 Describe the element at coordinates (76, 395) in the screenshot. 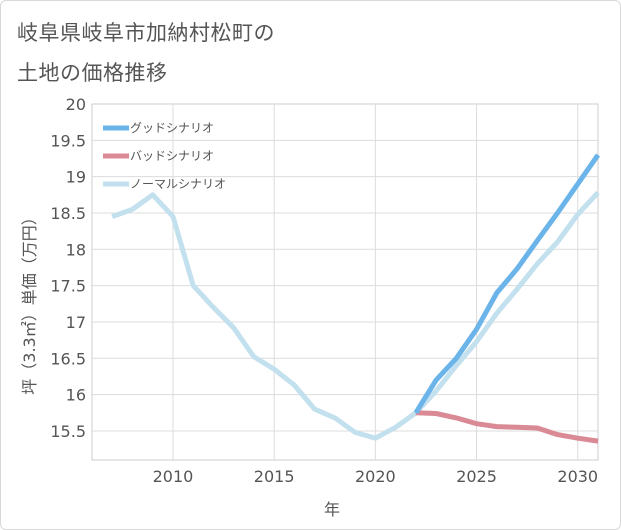

I see `y-tick-label: 16` at that location.